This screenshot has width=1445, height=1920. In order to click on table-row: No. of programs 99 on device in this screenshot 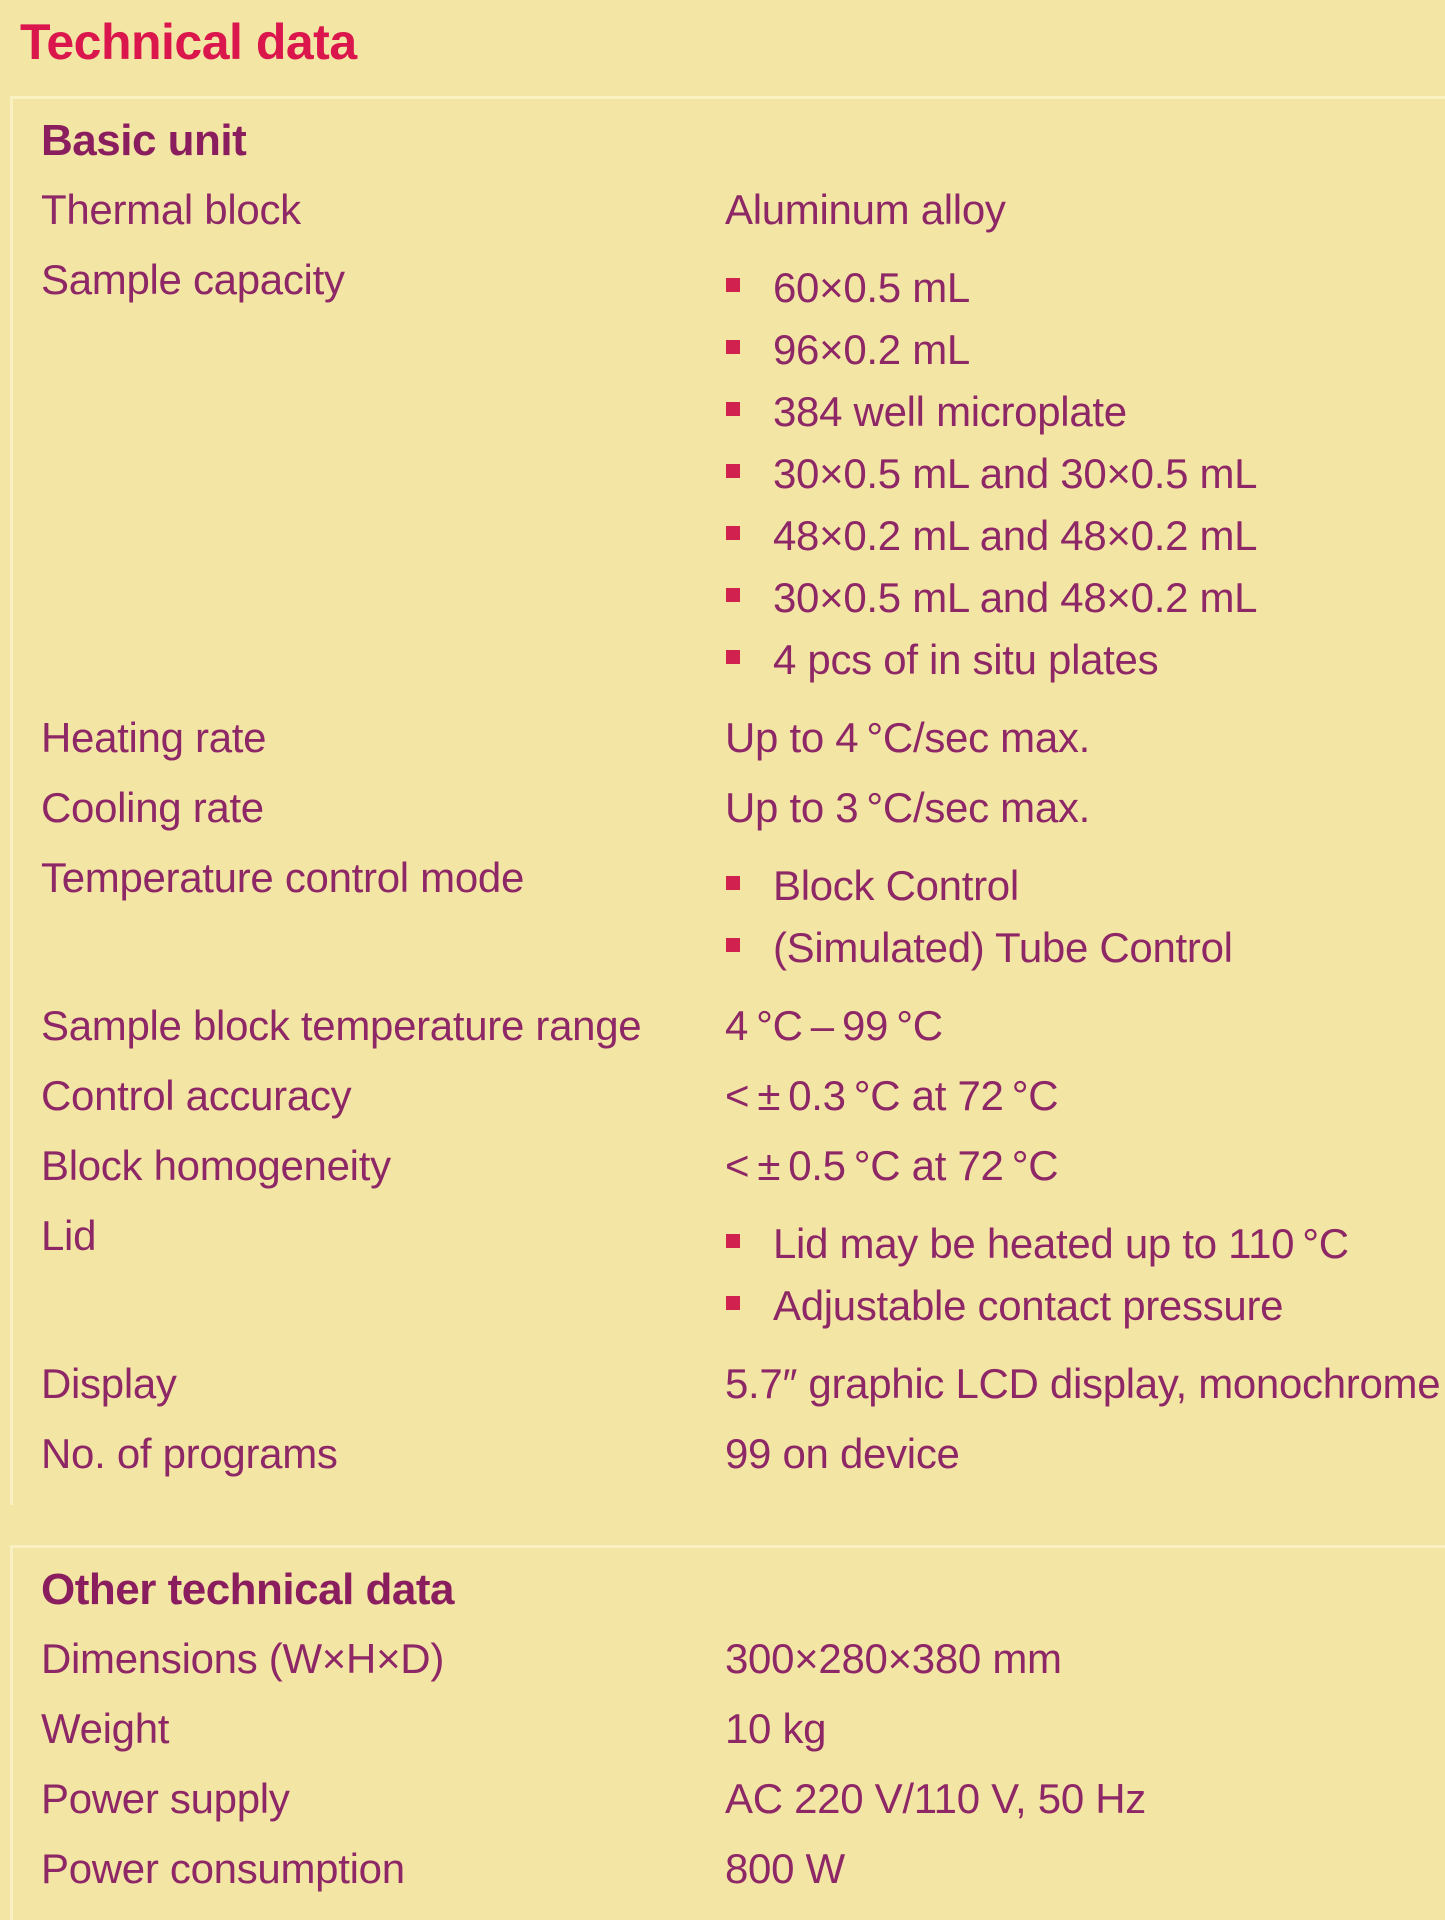, I will do `click(743, 1454)`.